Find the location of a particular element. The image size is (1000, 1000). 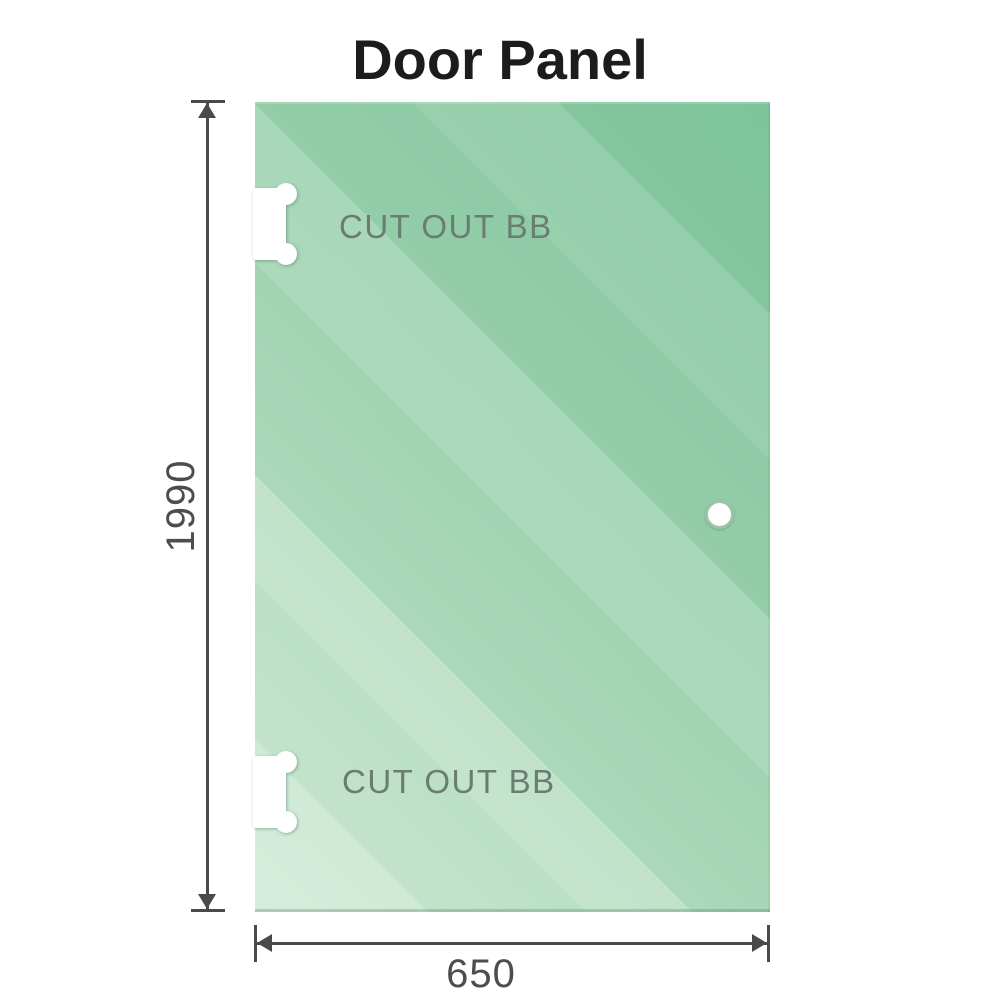

height-value-label: 1990 is located at coordinates (181, 506).